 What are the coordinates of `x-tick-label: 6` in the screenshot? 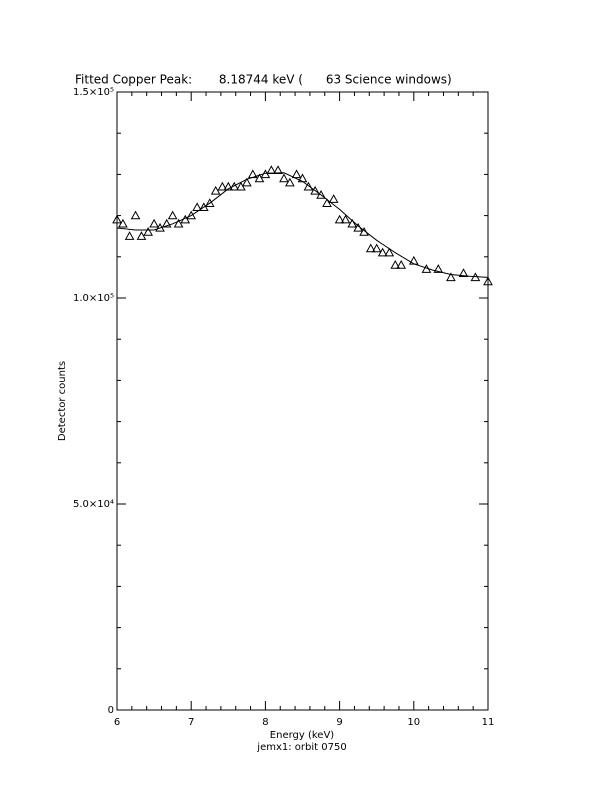 It's located at (117, 722).